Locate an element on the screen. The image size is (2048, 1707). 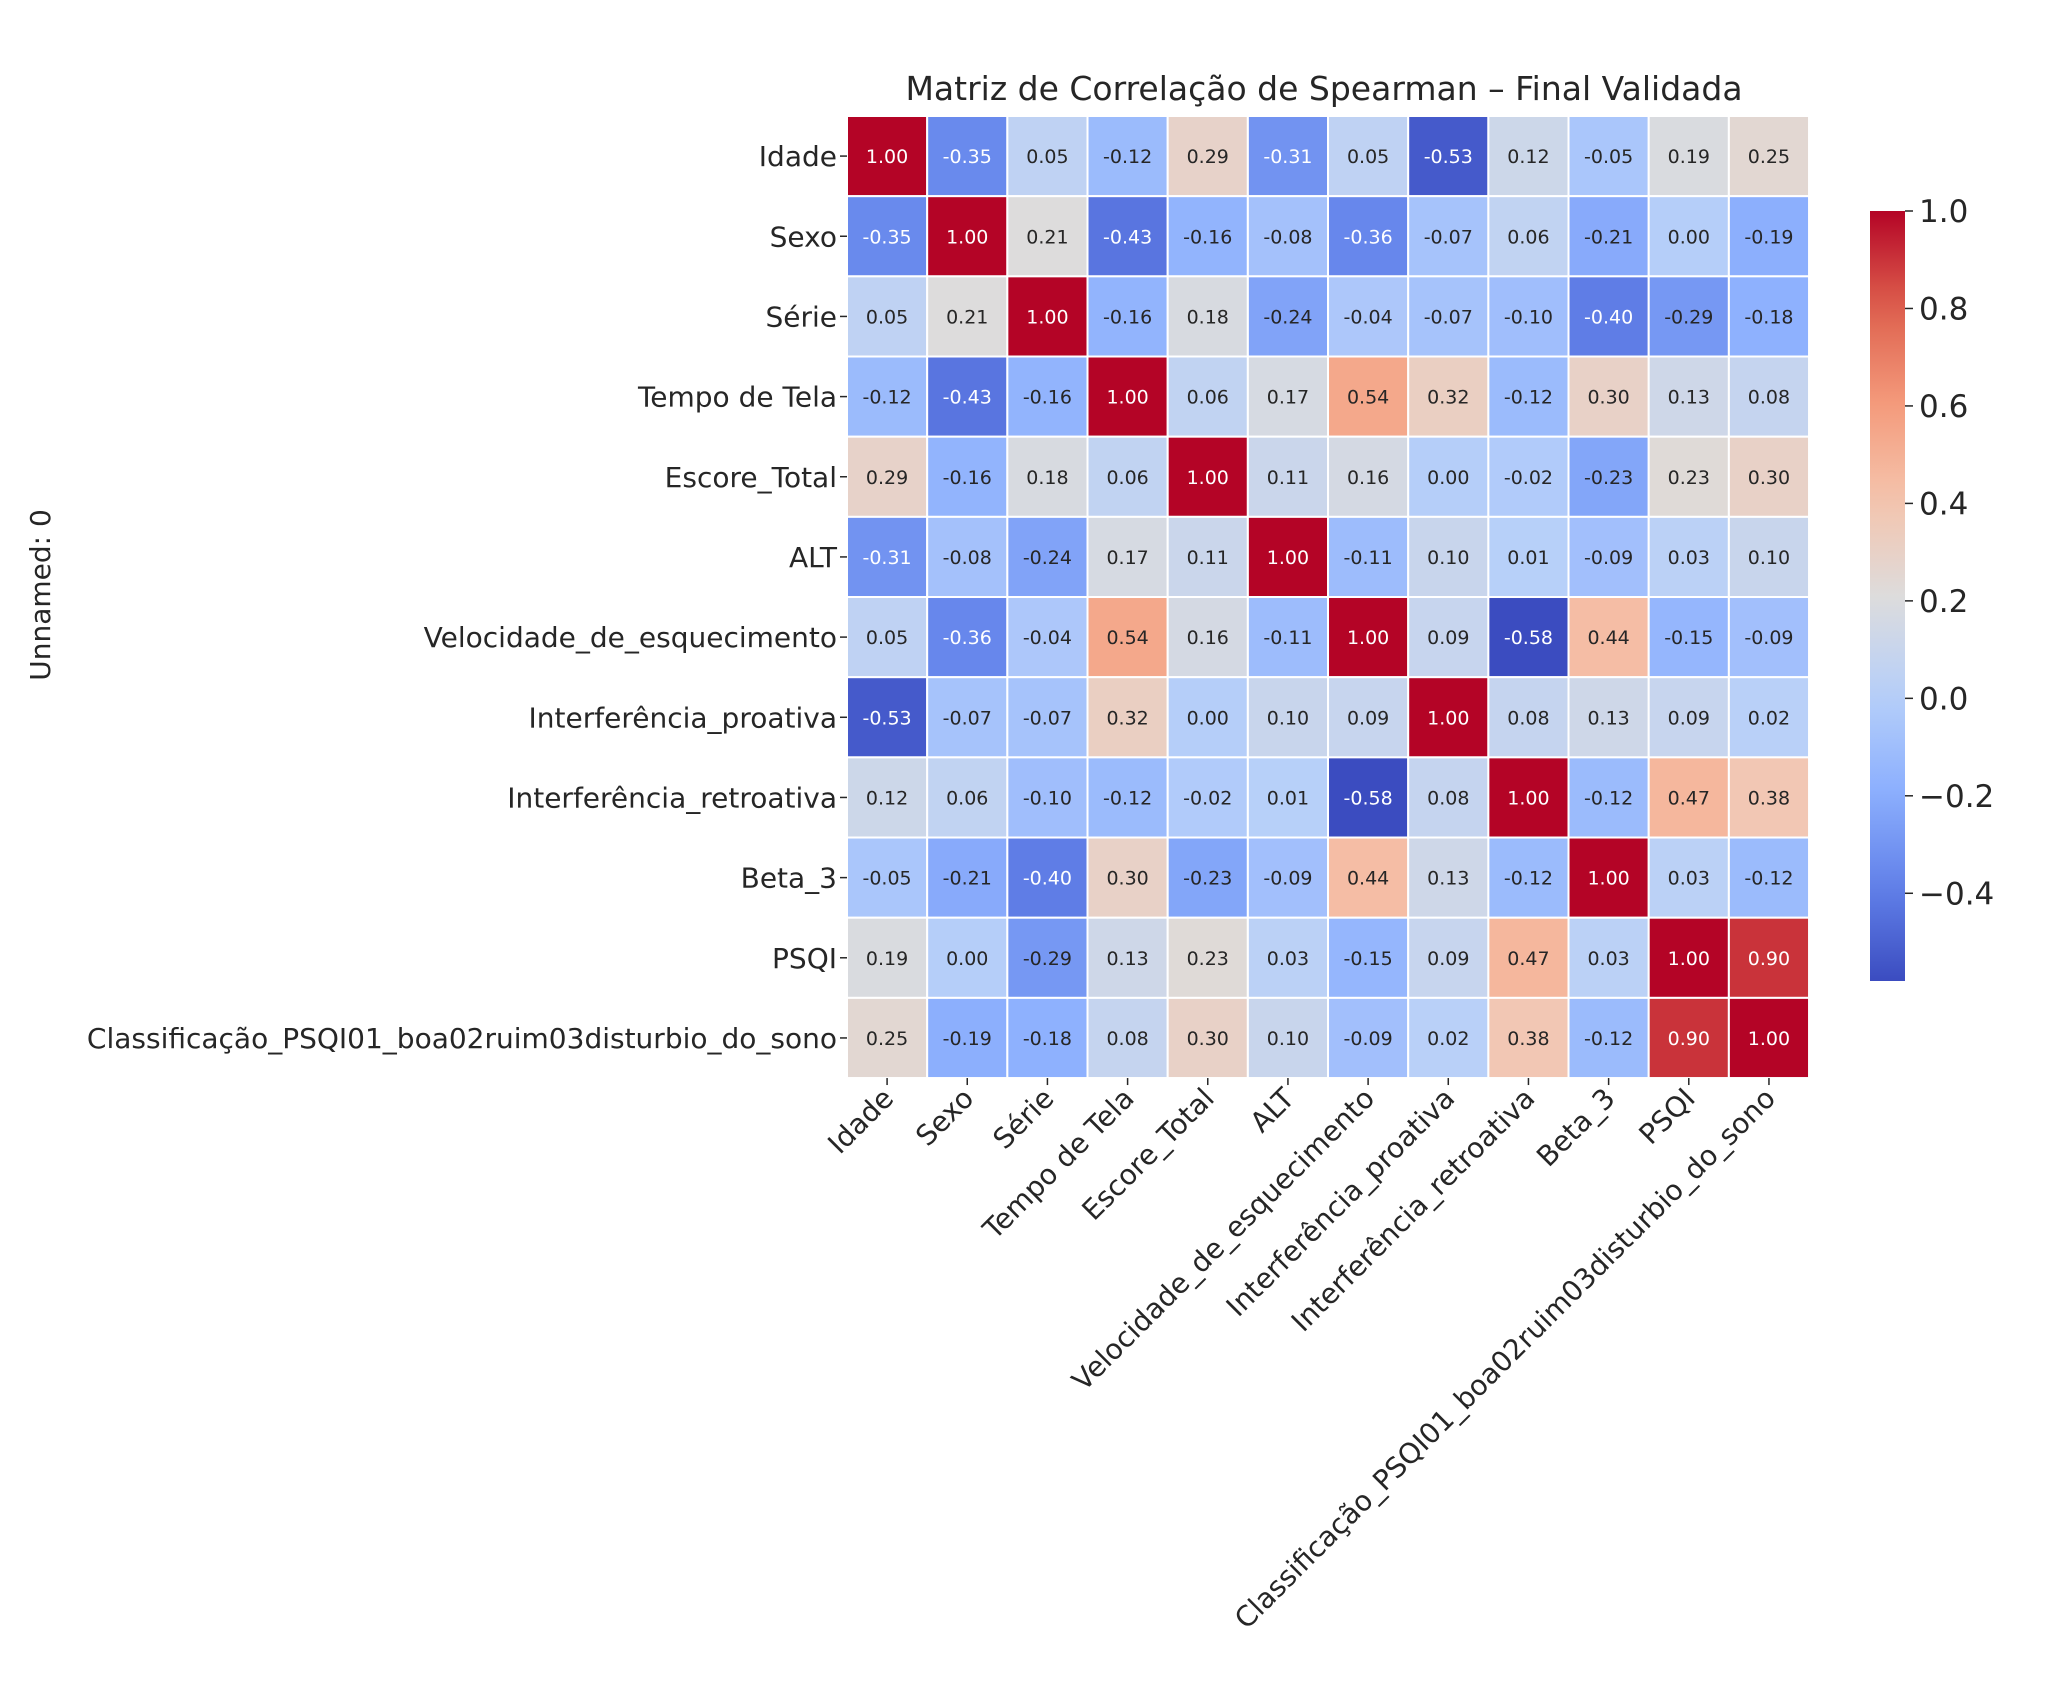
cell-value-label: 0.16 is located at coordinates (1208, 638).